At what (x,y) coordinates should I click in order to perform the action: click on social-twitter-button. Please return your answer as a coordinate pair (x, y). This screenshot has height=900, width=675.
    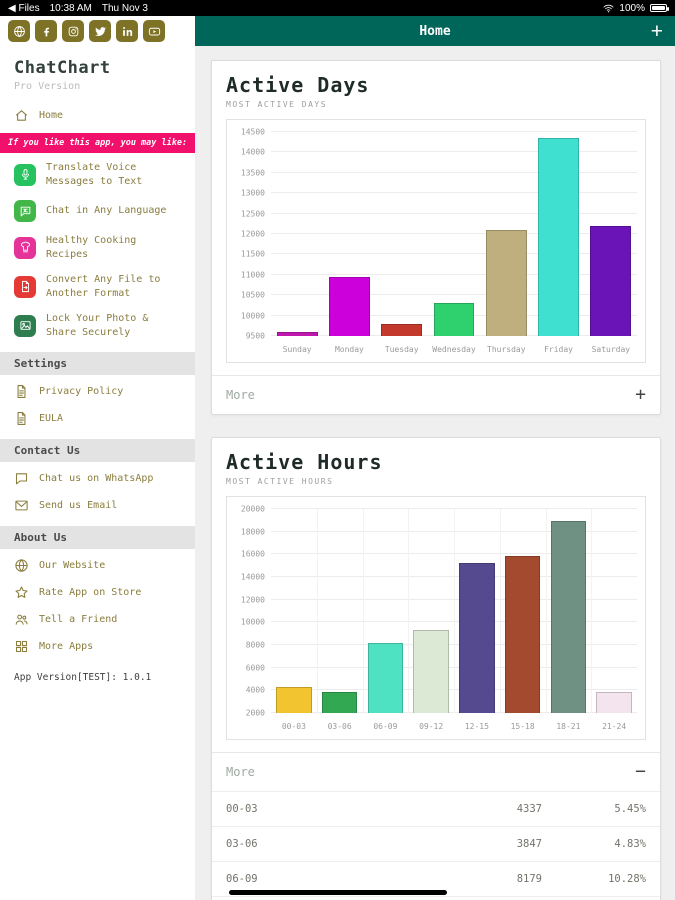
    Looking at the image, I should click on (100, 31).